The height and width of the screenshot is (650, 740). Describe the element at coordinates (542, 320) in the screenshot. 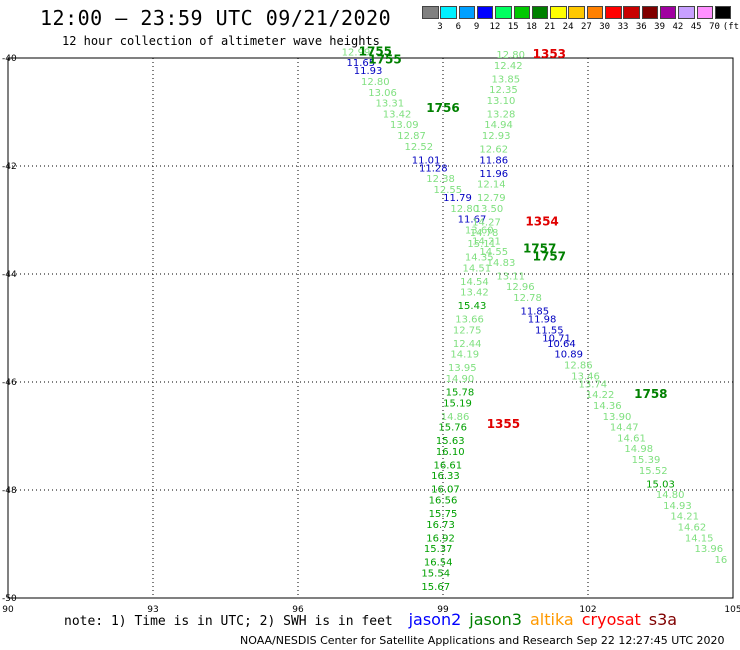

I see `swh-value: 11.98` at that location.